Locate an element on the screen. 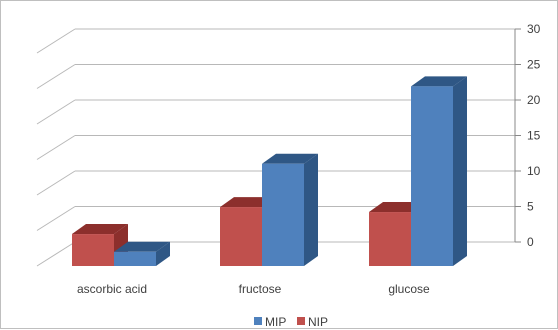  category-label: glucose is located at coordinates (409, 289).